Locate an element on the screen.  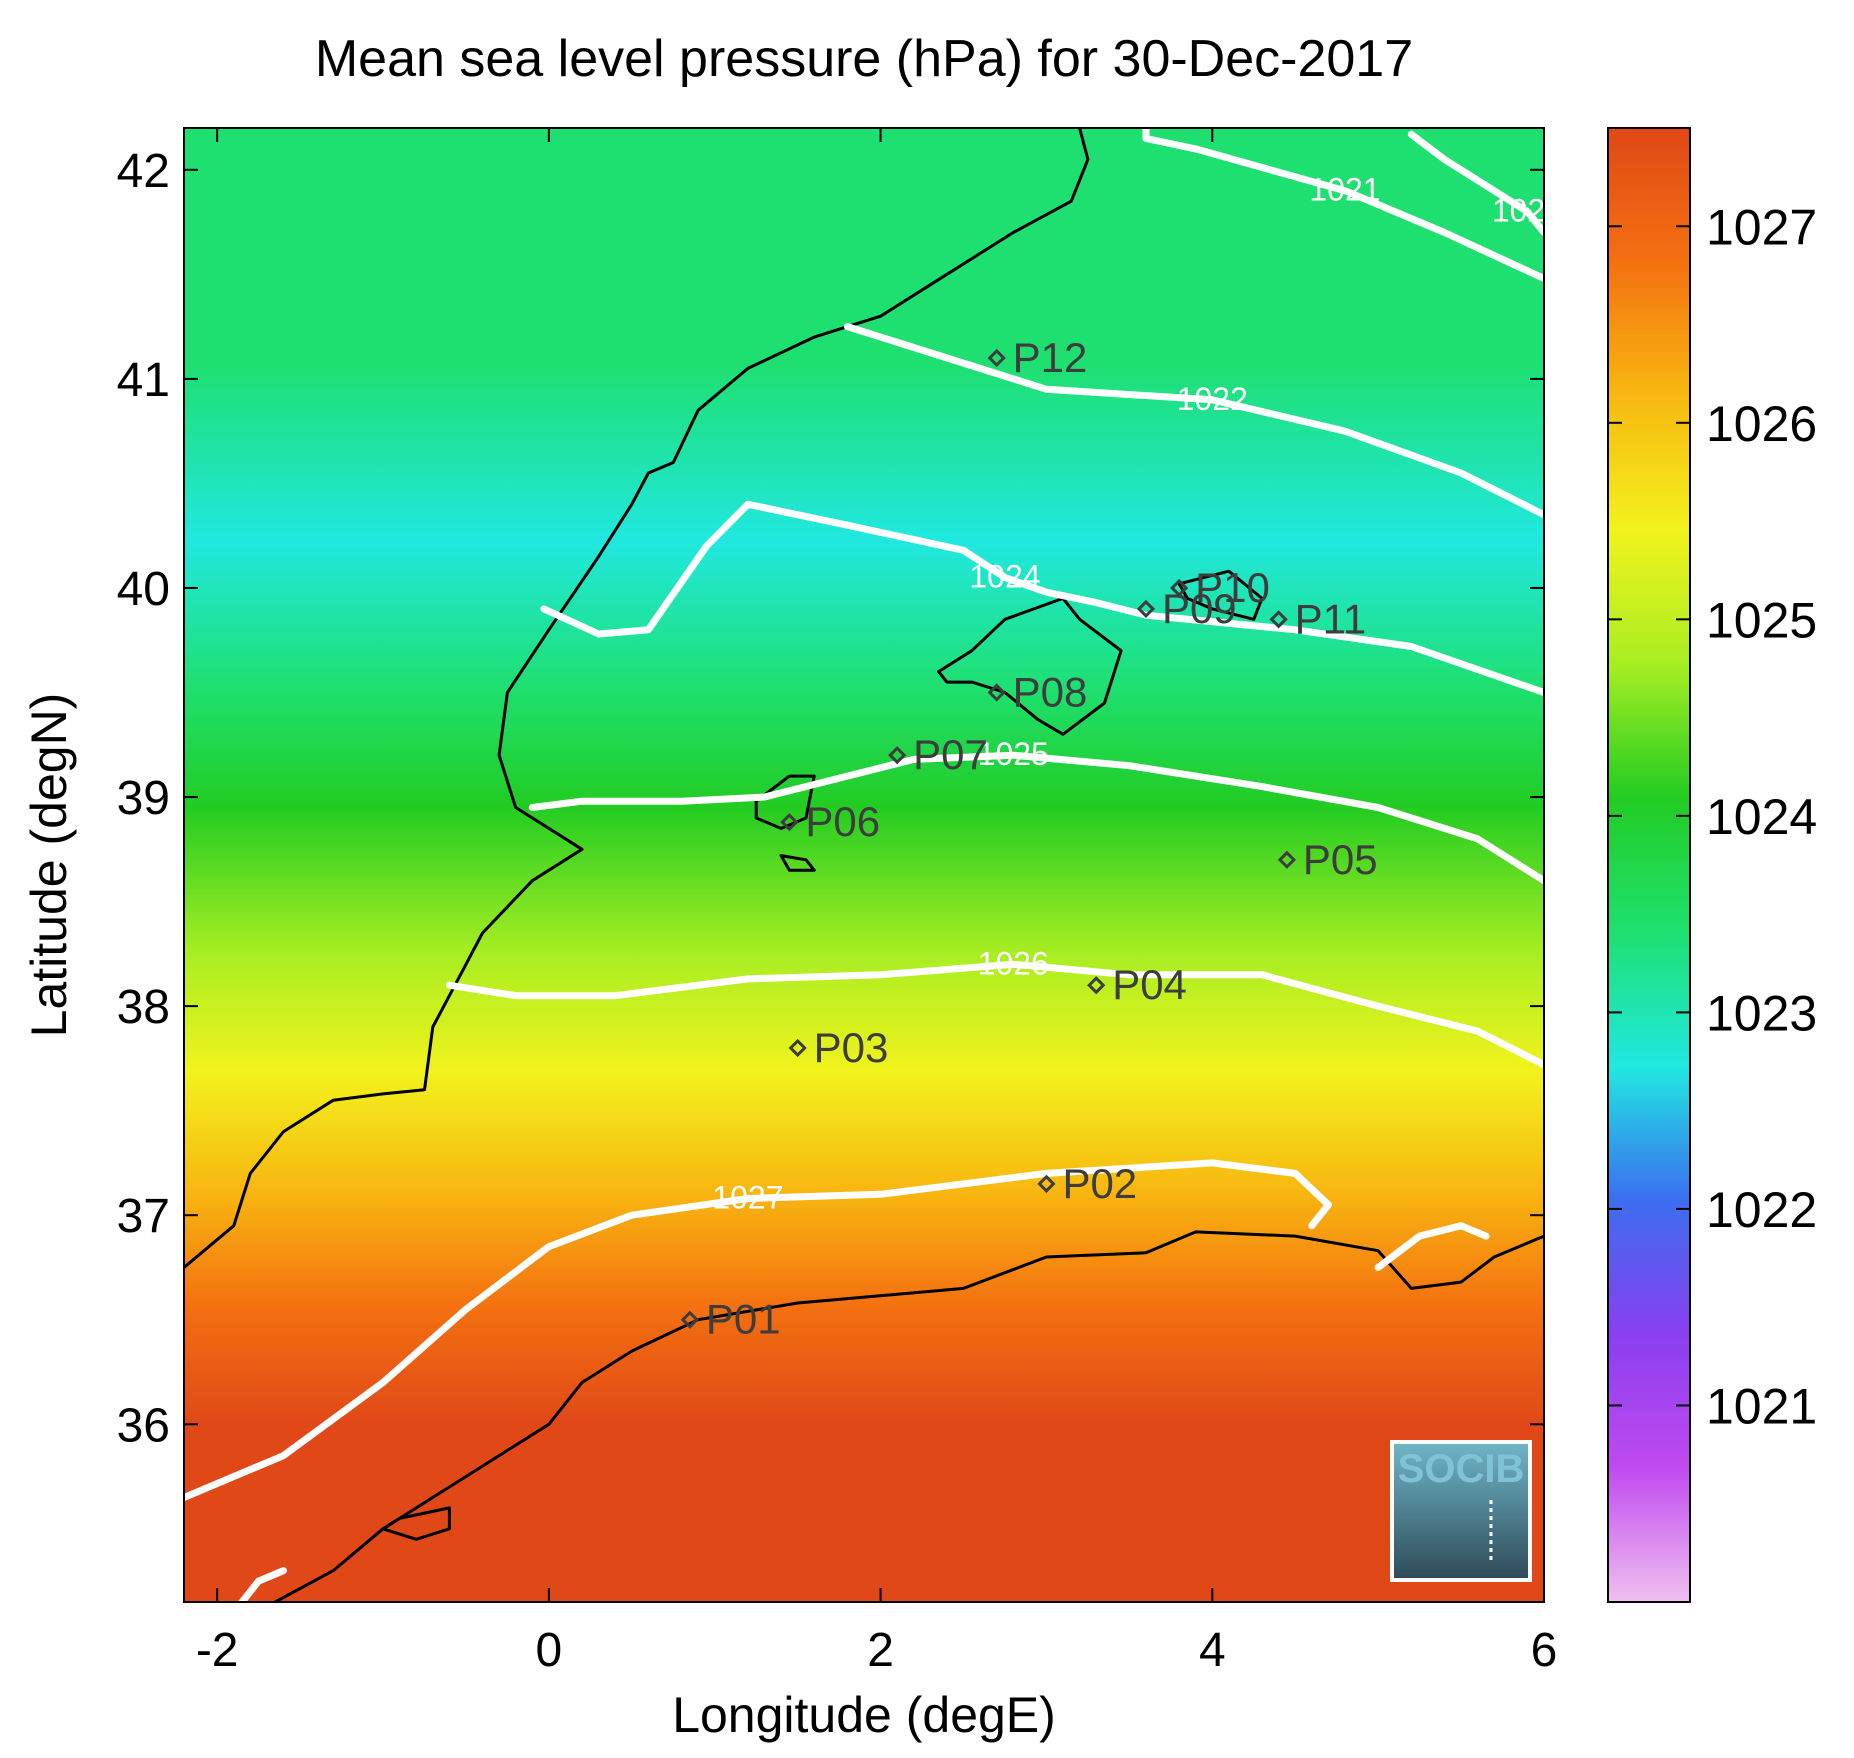
colorbar-ticks: 1021 1022 1023 1024 1025 1026 1027 is located at coordinates (1712, 816).